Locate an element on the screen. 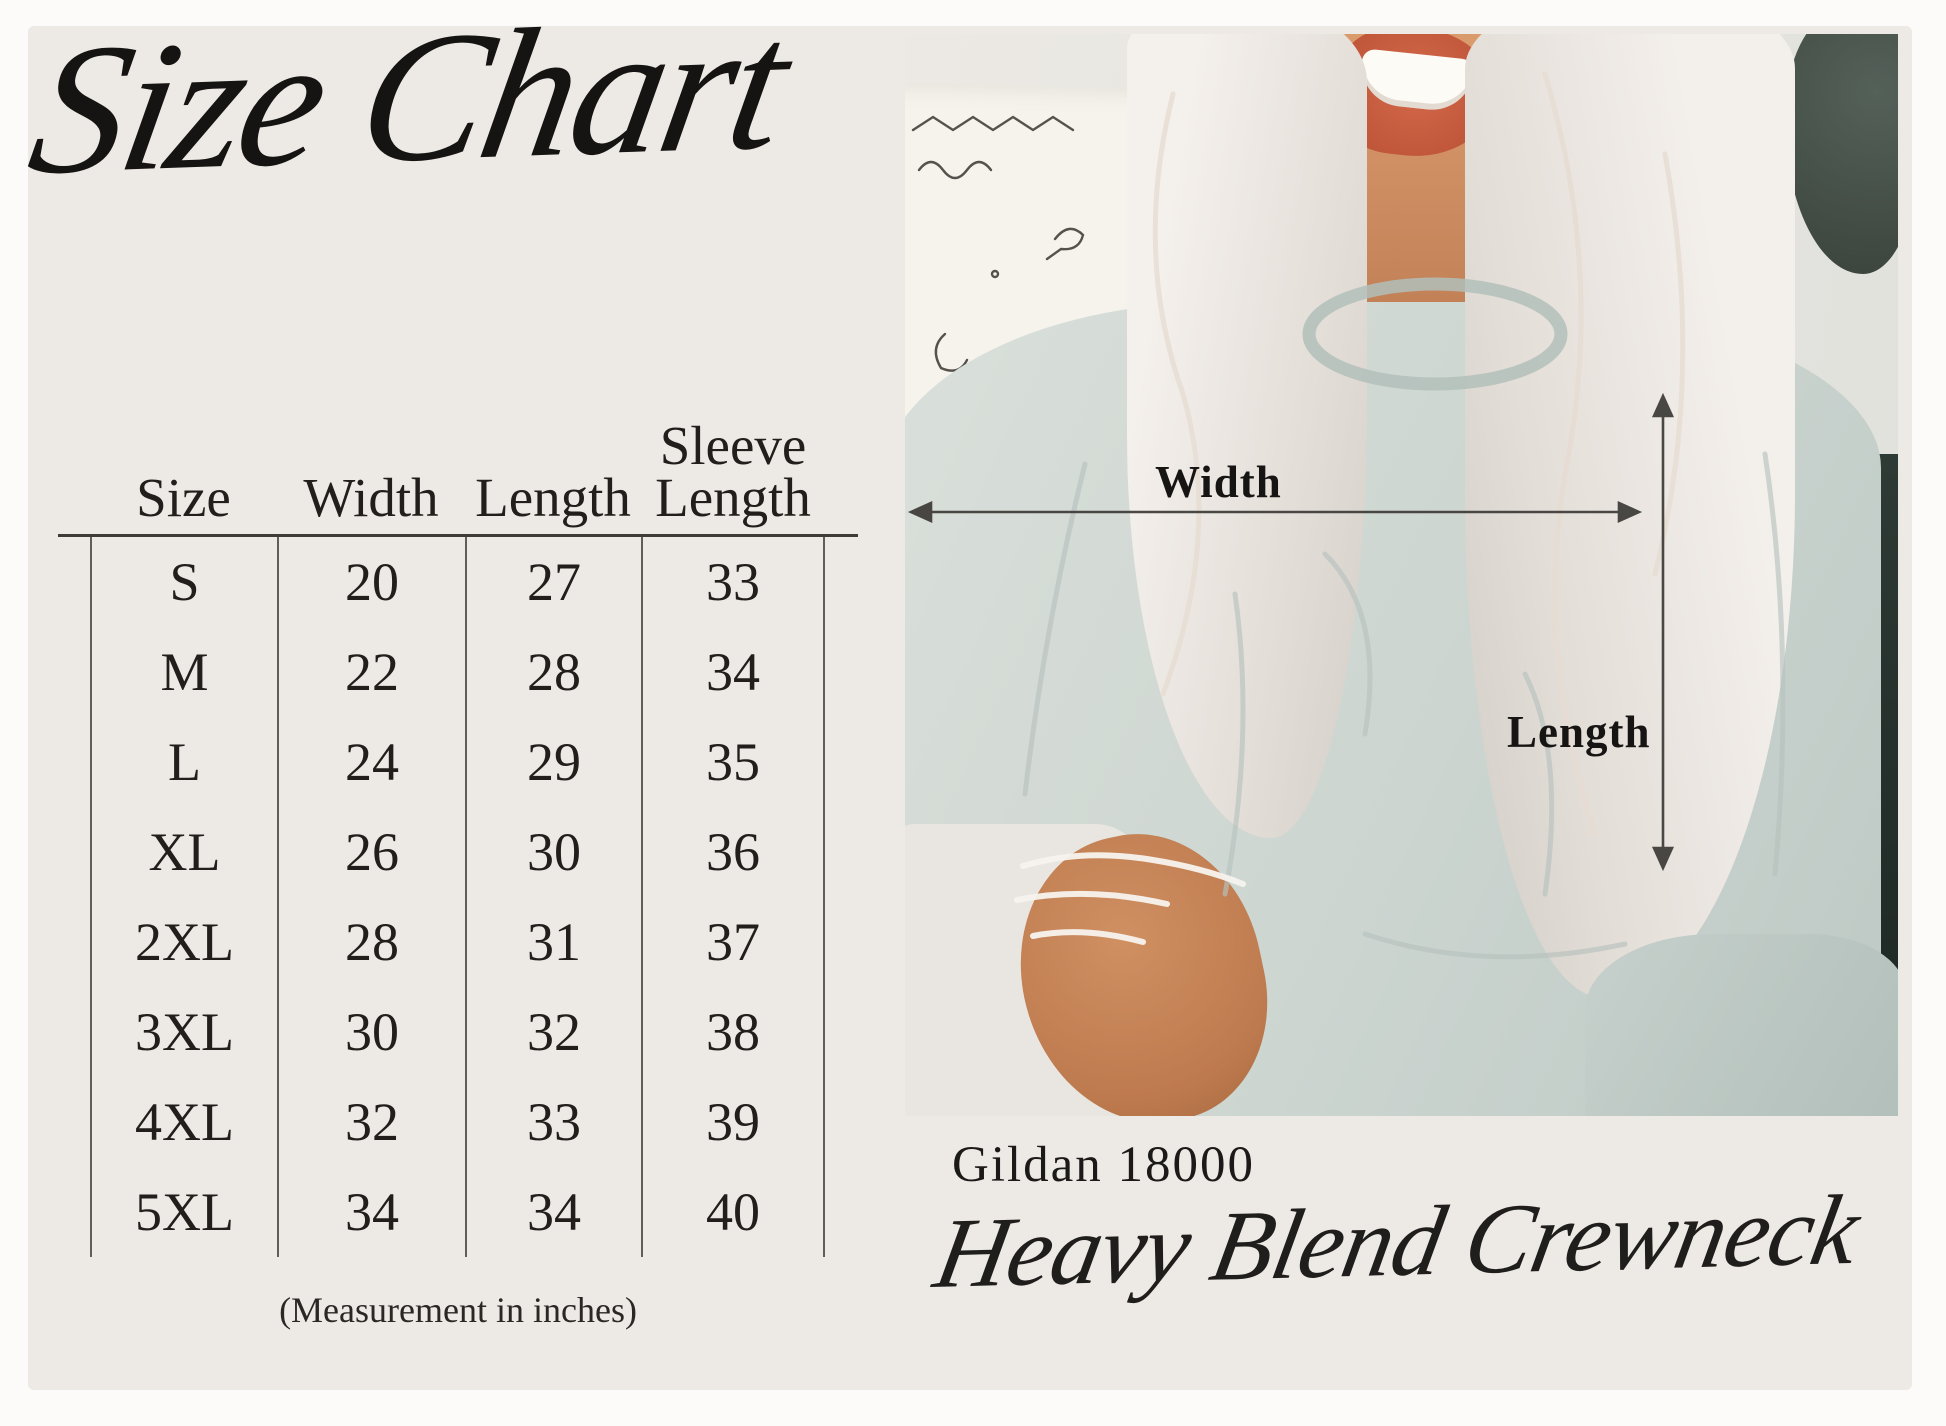 This screenshot has width=1946, height=1426. table-cell: 5XL is located at coordinates (183, 1212).